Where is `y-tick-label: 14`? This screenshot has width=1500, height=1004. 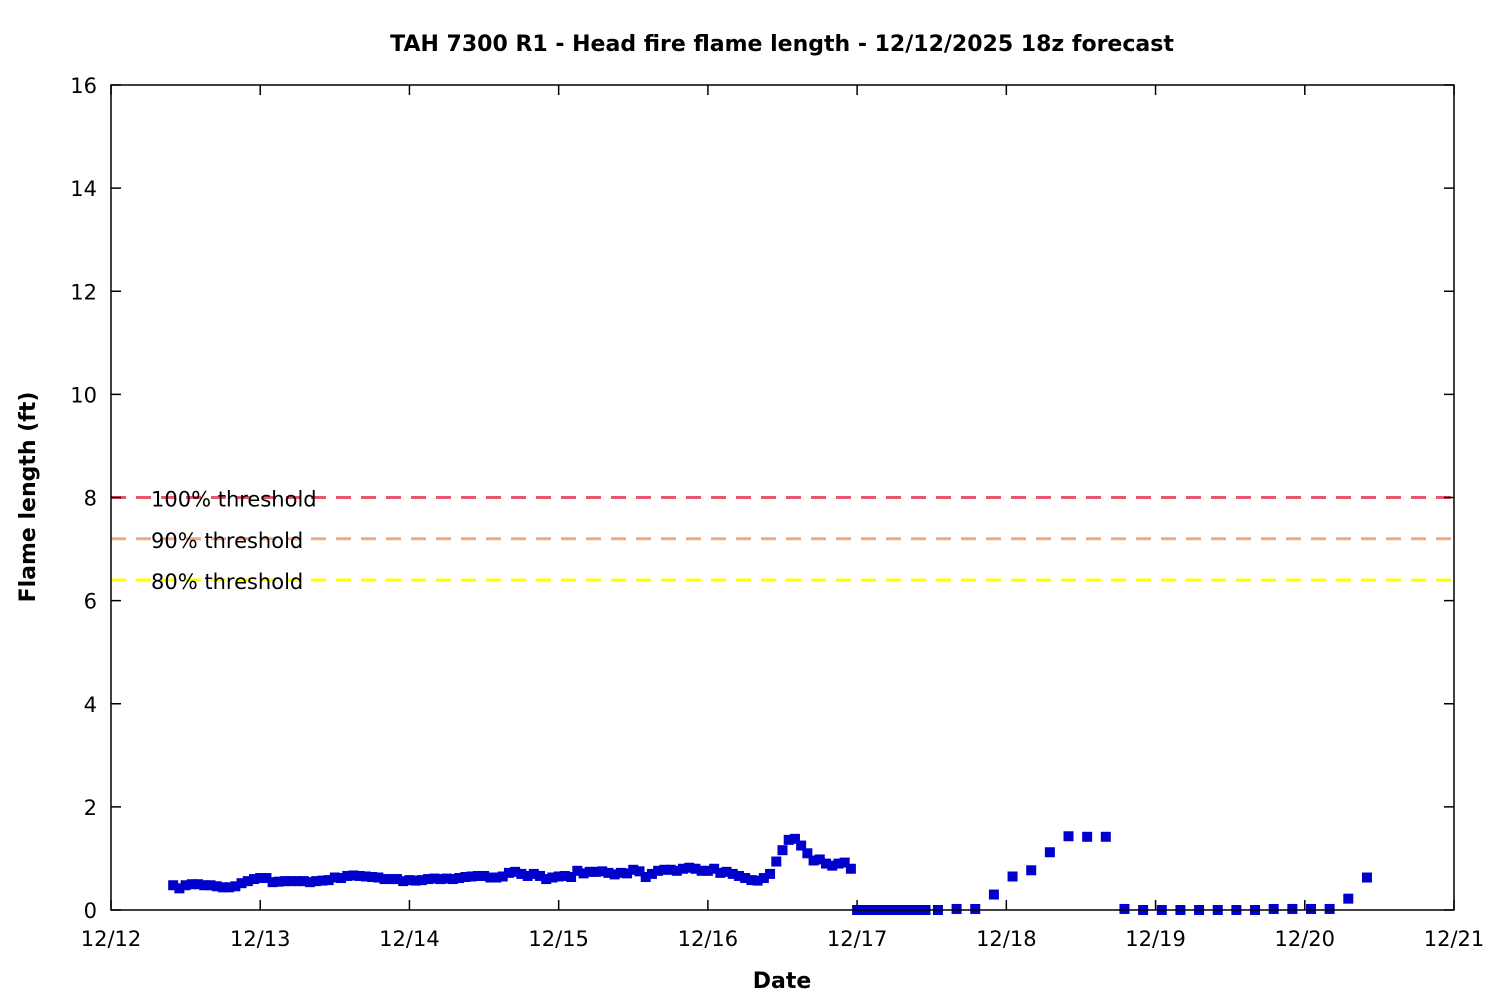
y-tick-label: 14 is located at coordinates (83, 189).